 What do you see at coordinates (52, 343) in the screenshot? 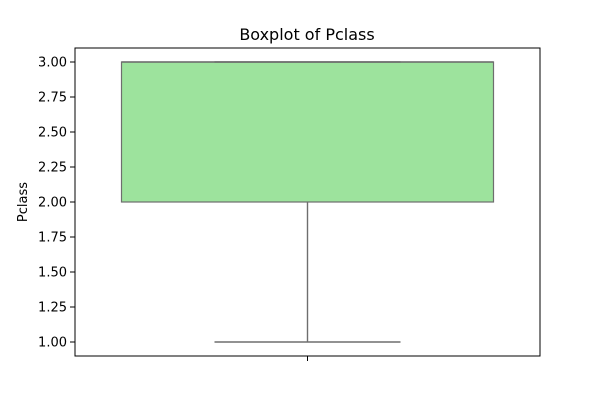
I see `y-tick-label: 1.00` at bounding box center [52, 343].